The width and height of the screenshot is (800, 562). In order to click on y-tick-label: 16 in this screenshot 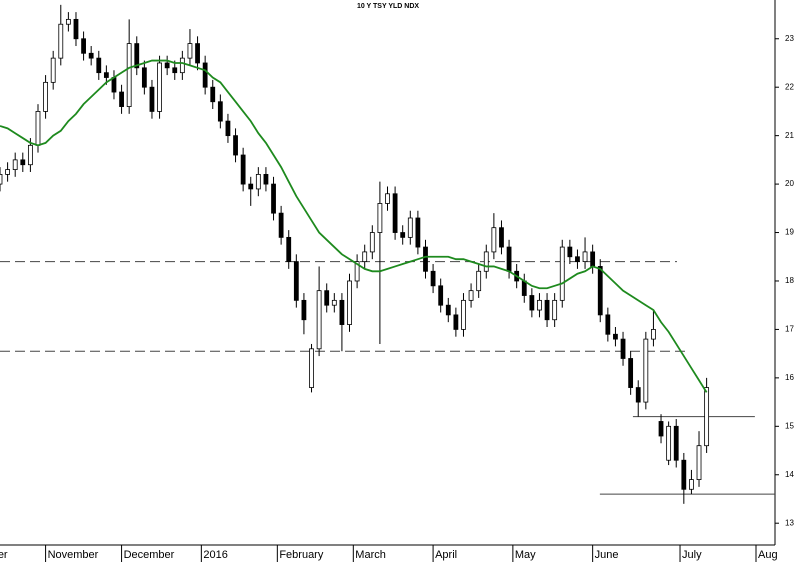, I will do `click(789, 377)`.